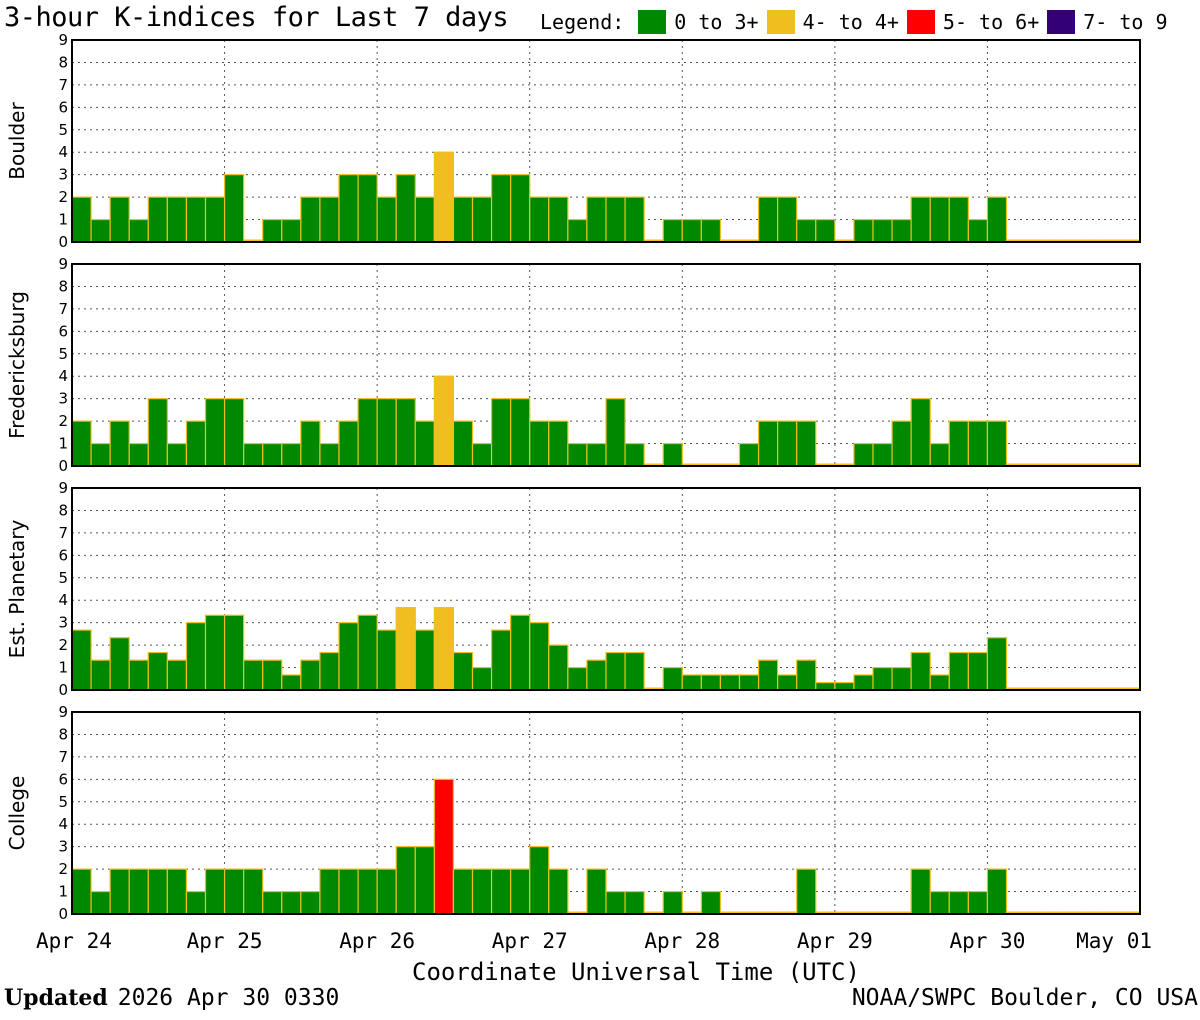  What do you see at coordinates (74, 941) in the screenshot?
I see `x-tick-label: Apr 24` at bounding box center [74, 941].